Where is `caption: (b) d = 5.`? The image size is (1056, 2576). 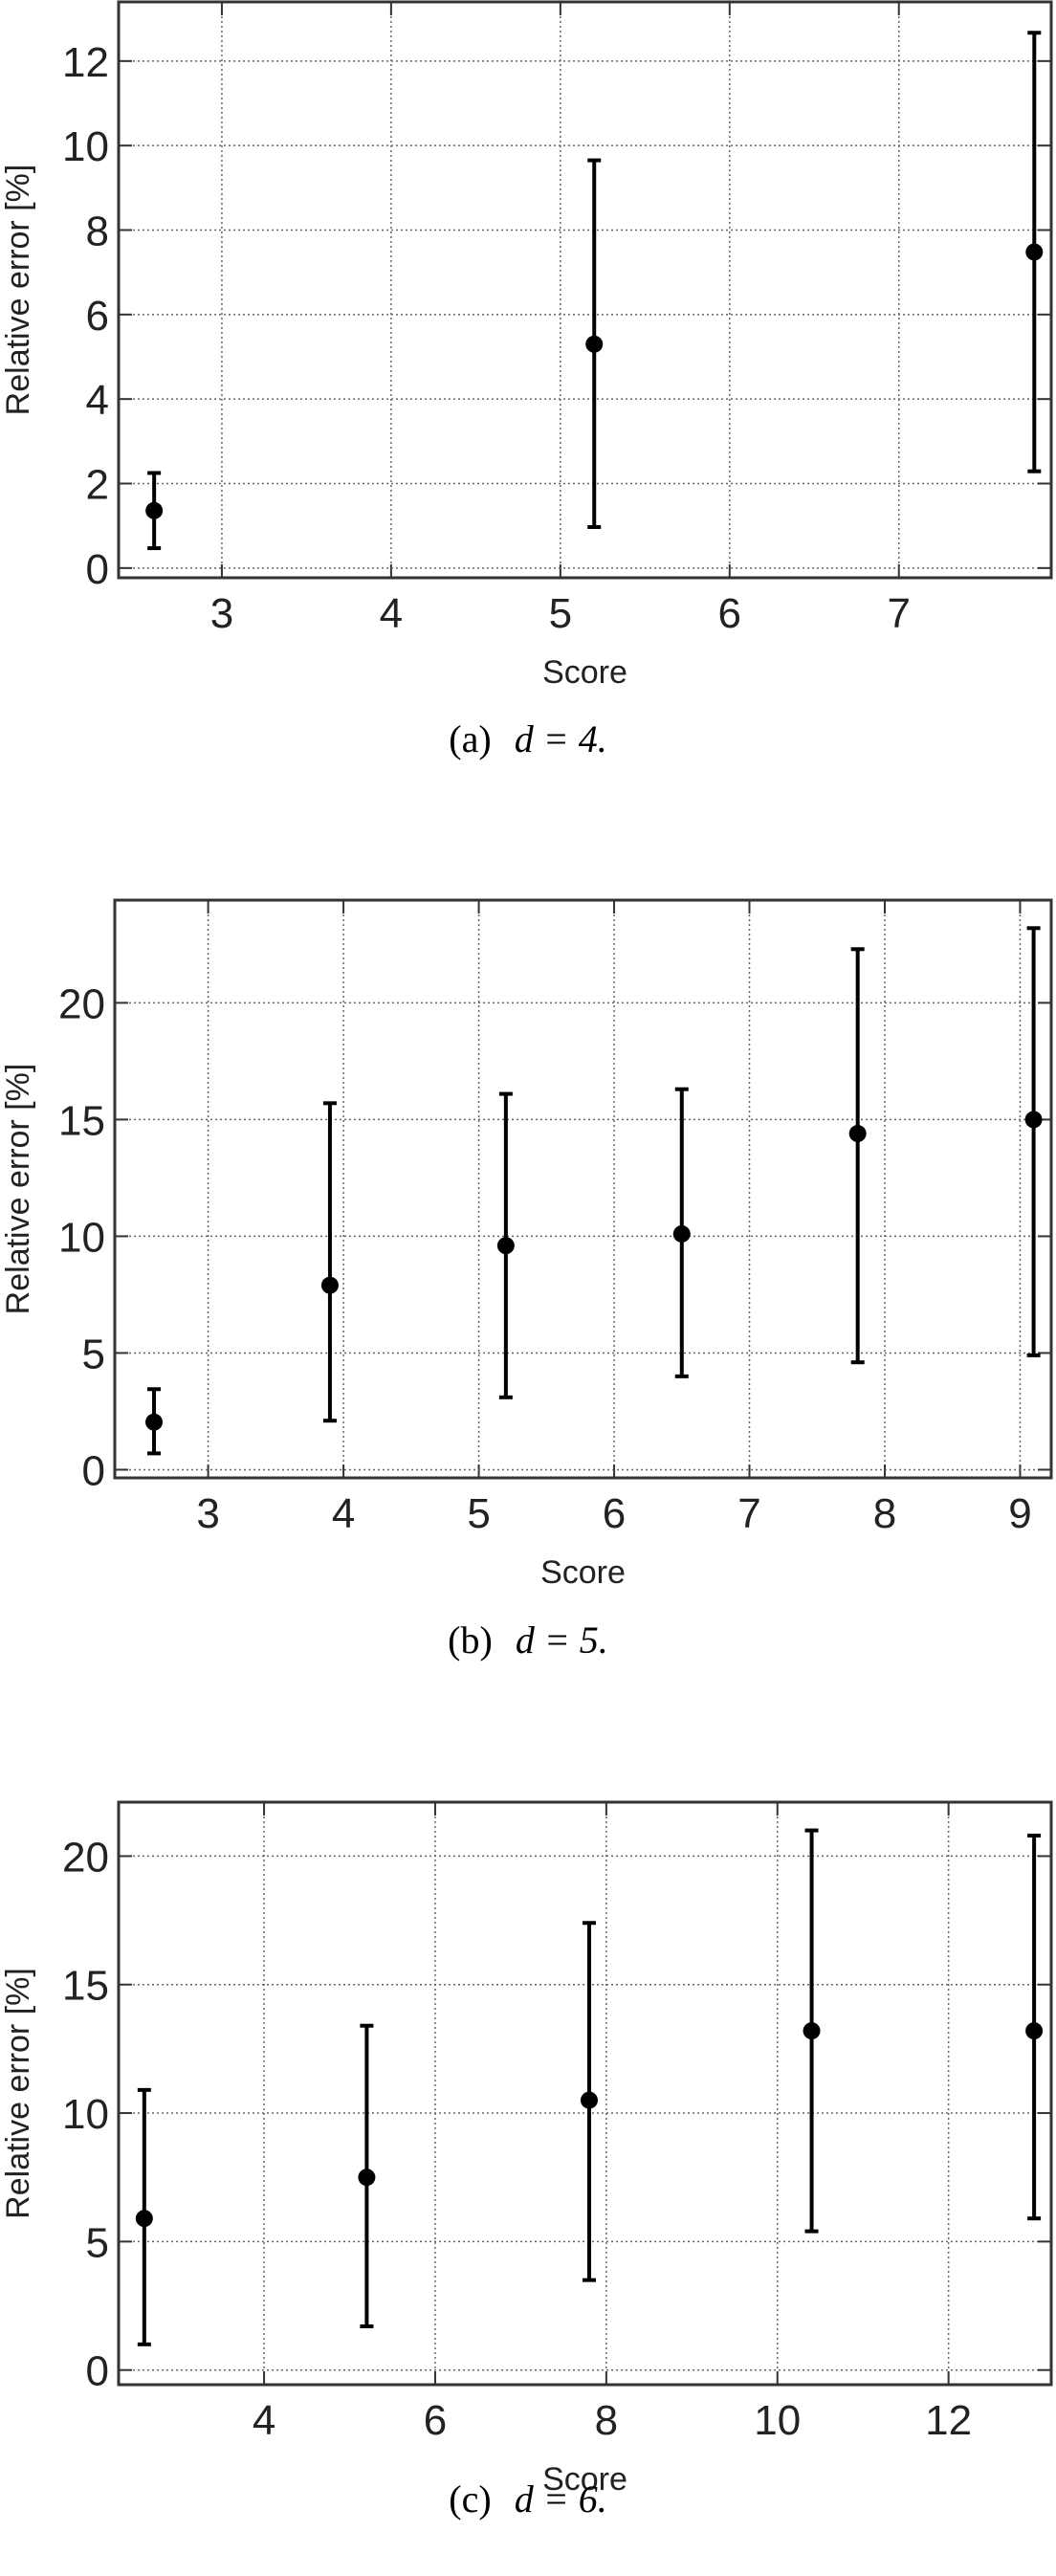 caption: (b) d = 5. is located at coordinates (528, 1640).